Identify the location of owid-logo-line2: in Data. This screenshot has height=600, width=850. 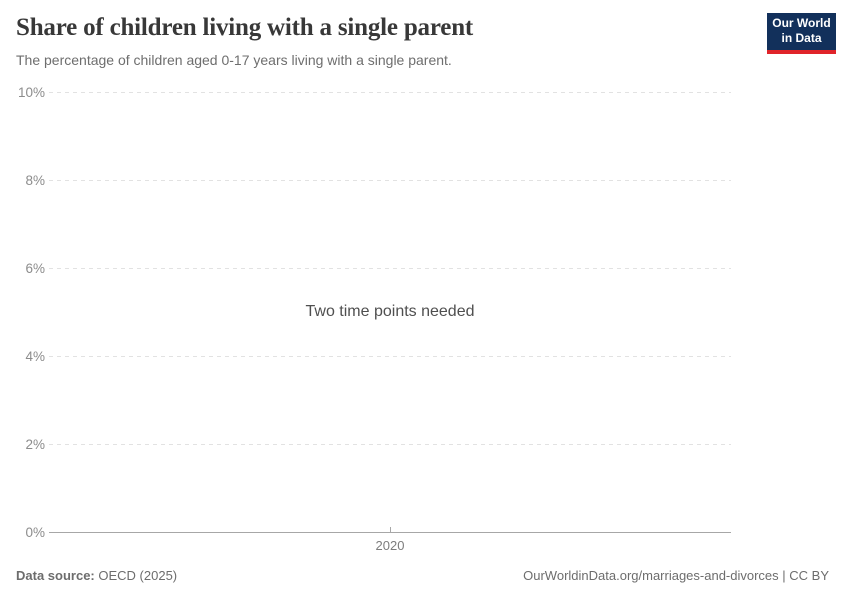
(801, 38).